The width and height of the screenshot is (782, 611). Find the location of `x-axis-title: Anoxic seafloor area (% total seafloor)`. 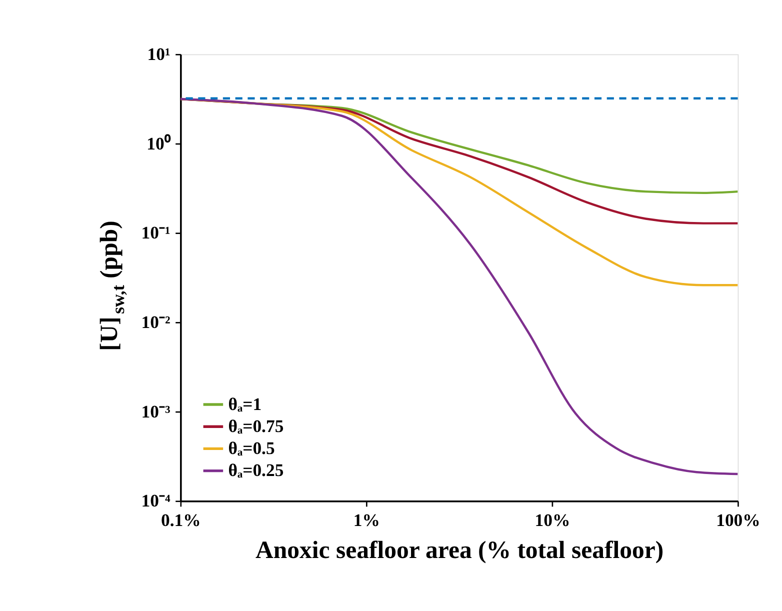

x-axis-title: Anoxic seafloor area (% total seafloor) is located at coordinates (460, 550).